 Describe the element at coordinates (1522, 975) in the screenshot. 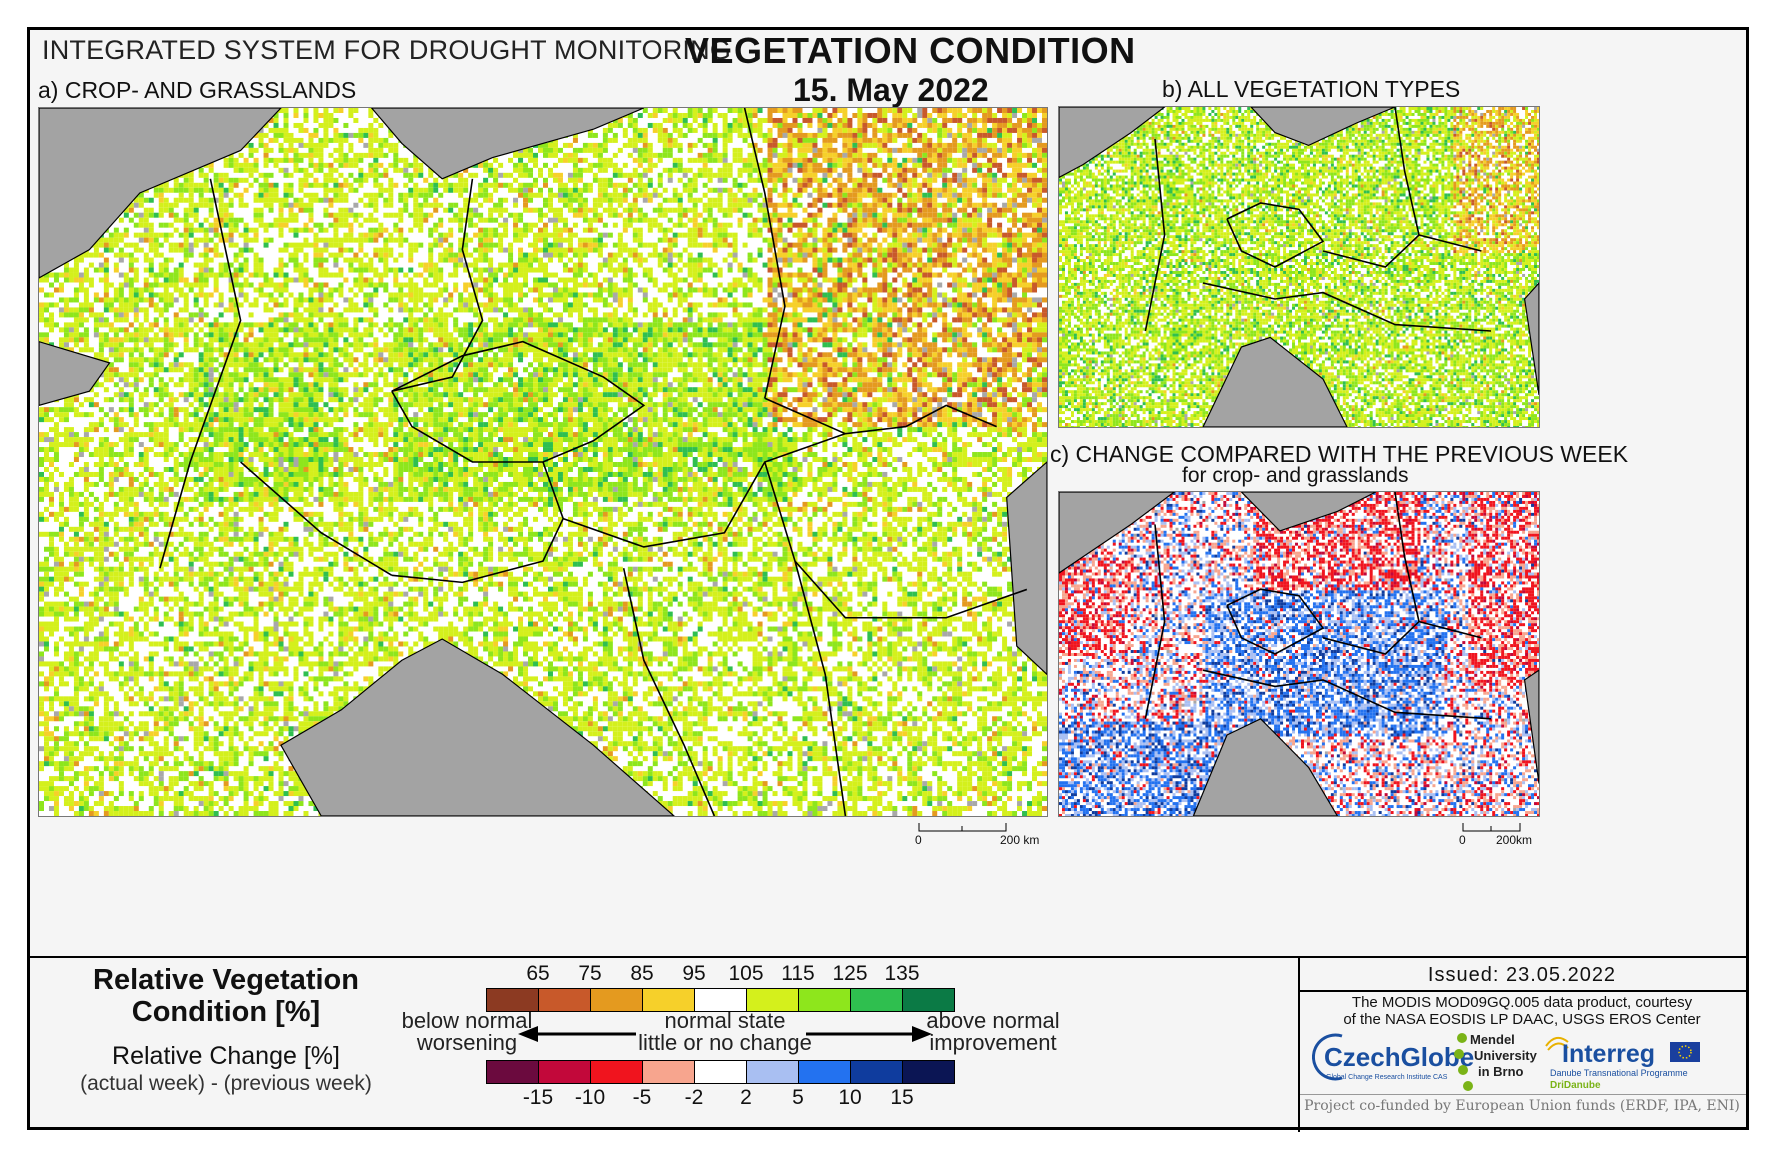

I see `issued-date: Issued: 23.05.2022` at that location.